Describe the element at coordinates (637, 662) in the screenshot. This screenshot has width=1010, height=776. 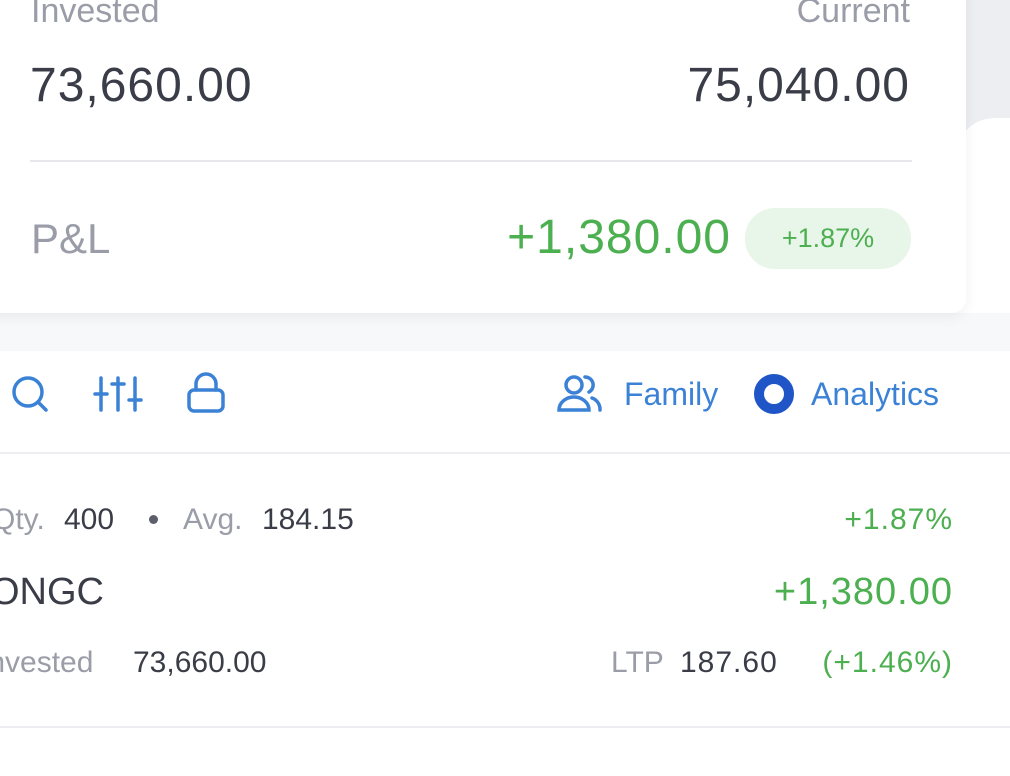
I see `ltp-label: LTP` at that location.